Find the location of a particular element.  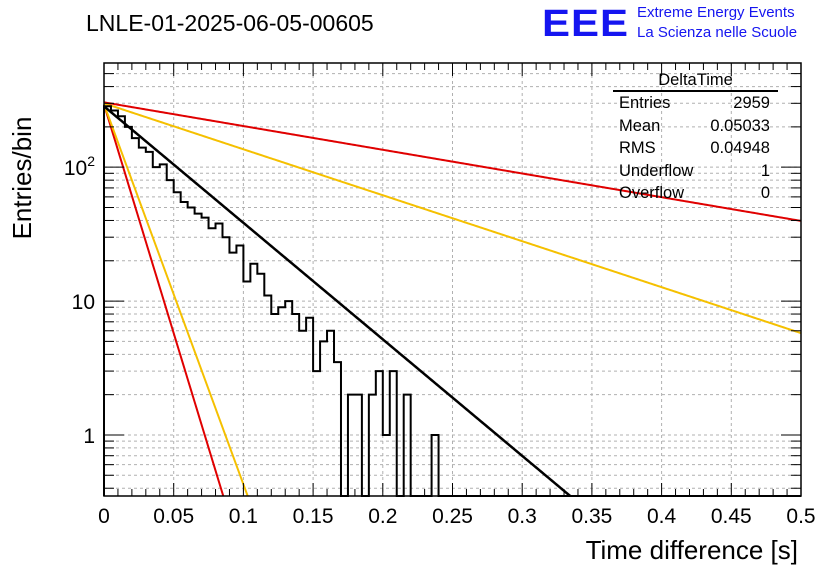

y-tick-label: 1 is located at coordinates (89, 436).